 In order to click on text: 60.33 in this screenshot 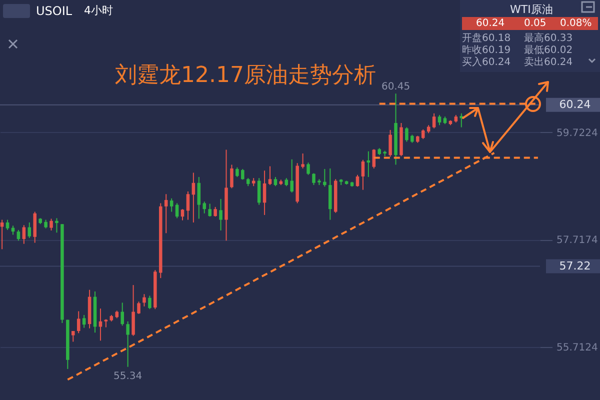, I will do `click(558, 39)`.